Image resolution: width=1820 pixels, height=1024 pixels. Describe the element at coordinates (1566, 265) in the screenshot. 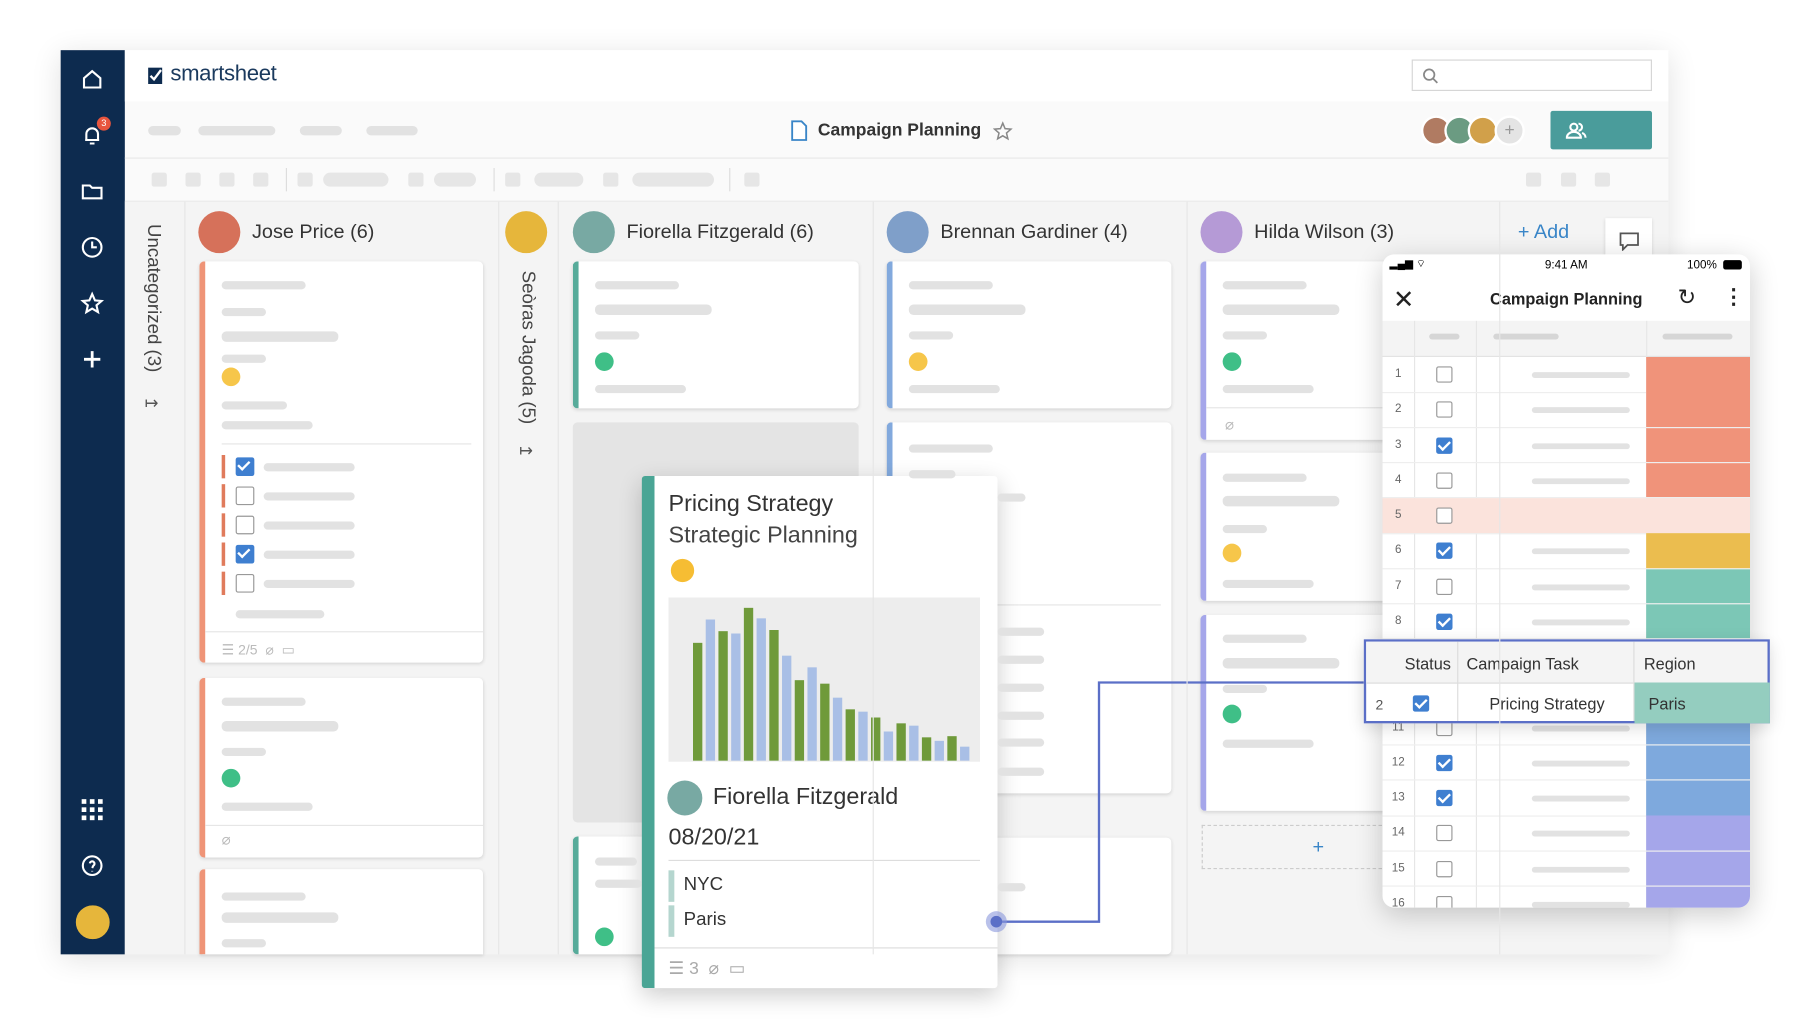

I see `status-time: 9:41 AM` at that location.